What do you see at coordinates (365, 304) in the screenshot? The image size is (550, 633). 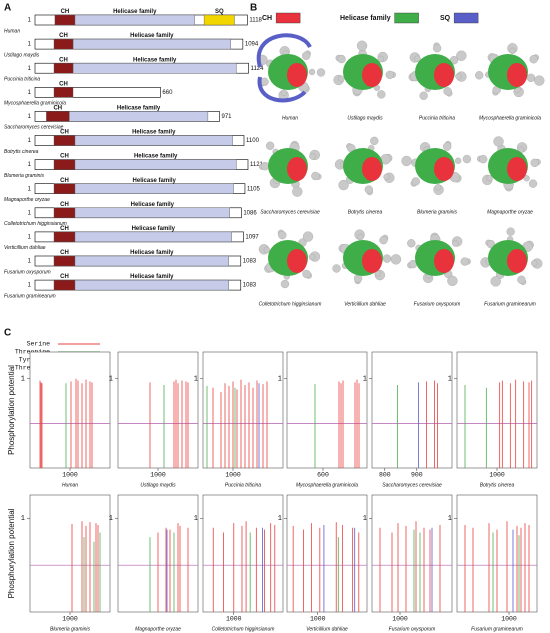 I see `species-name: Verticillium dahliae` at bounding box center [365, 304].